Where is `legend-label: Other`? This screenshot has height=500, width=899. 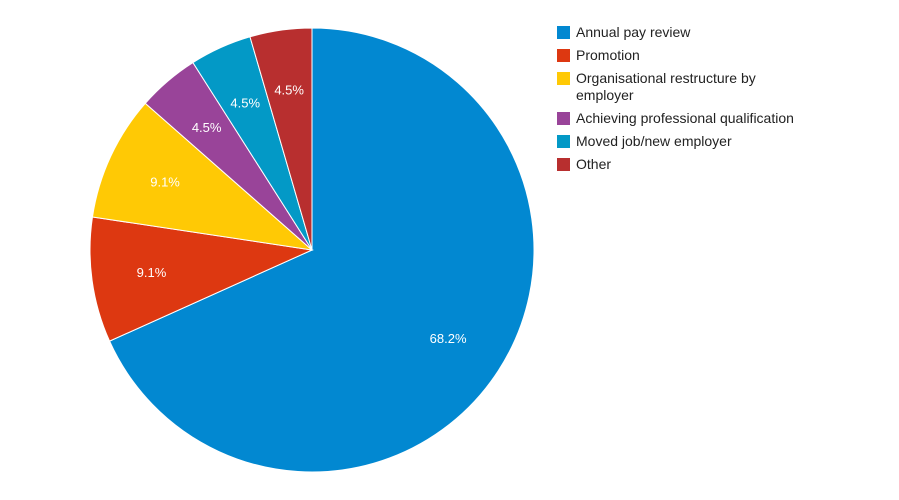 legend-label: Other is located at coordinates (594, 164).